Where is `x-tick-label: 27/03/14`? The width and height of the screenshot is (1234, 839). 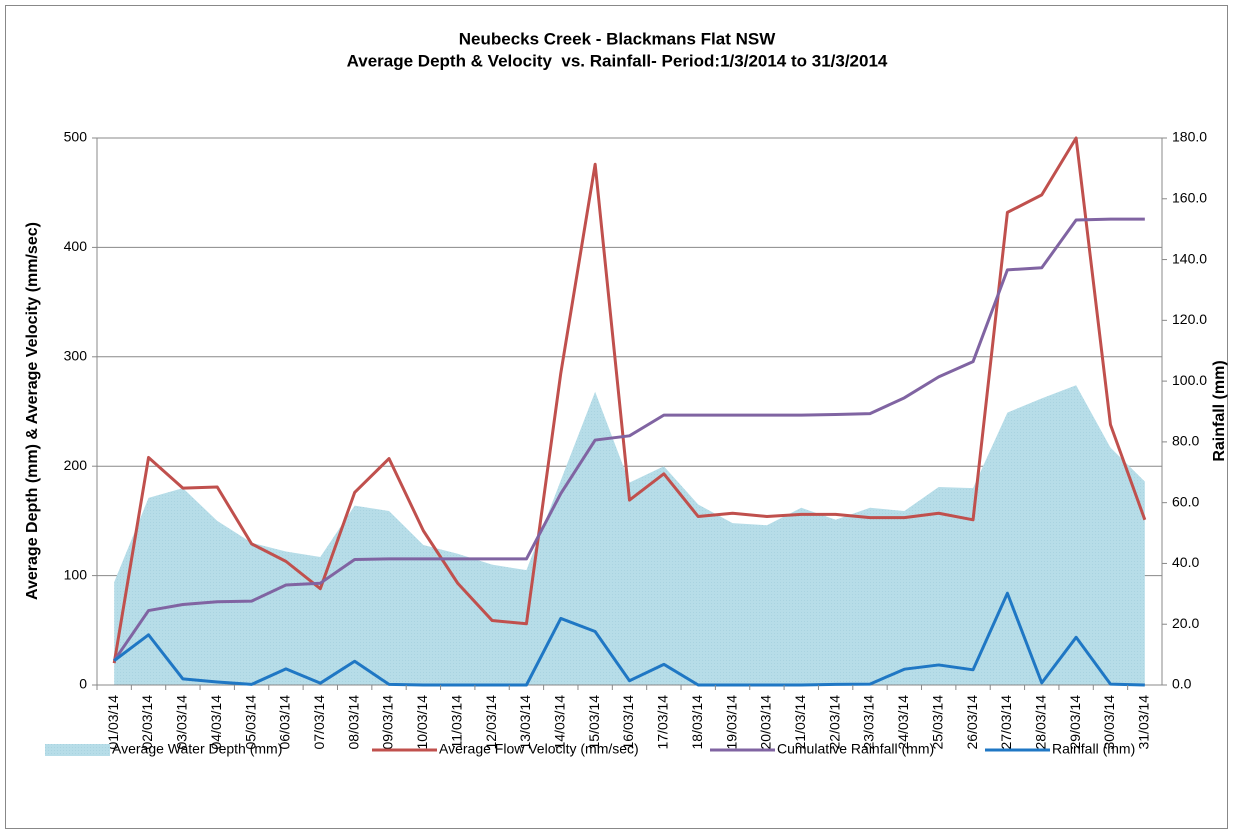 x-tick-label: 27/03/14 is located at coordinates (1006, 722).